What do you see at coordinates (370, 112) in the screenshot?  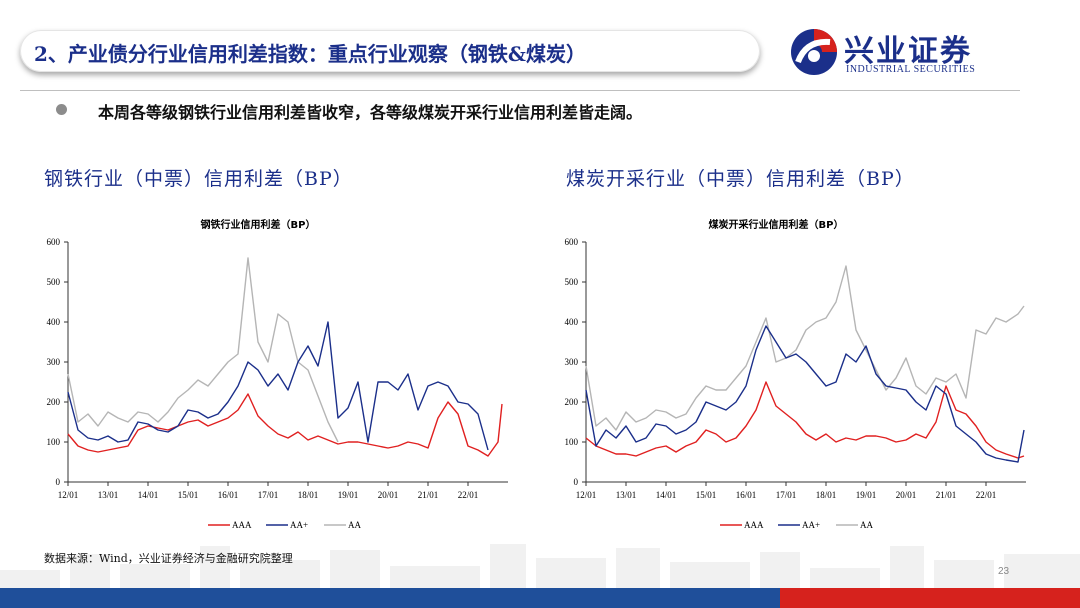 I see `summary-text: 本周各等级钢铁行业信用利差皆收窄，各等级煤炭开采行业信用利差皆走阔。` at bounding box center [370, 112].